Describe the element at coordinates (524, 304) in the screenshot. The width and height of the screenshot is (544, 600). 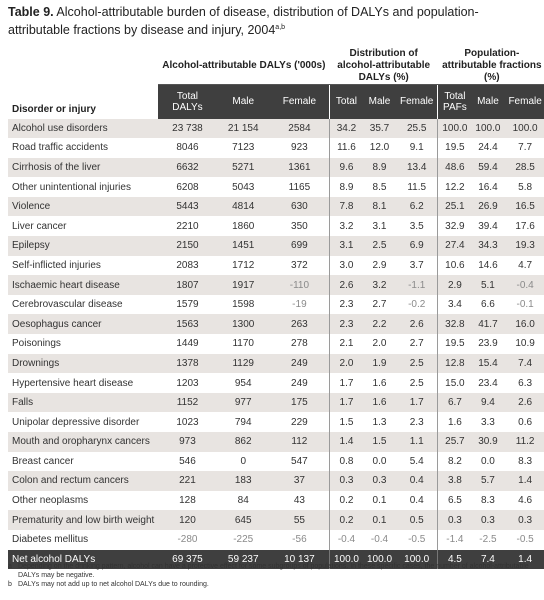
I see `table-cell: -0.1` at that location.